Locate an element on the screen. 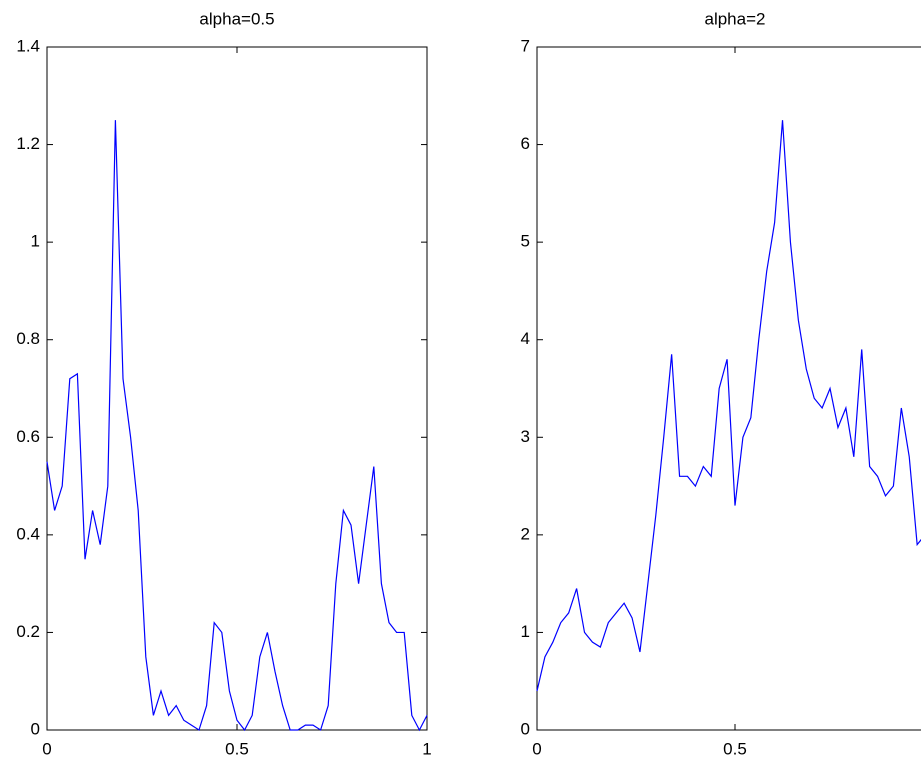 Image resolution: width=921 pixels, height=769 pixels. y-tick-label: 7 is located at coordinates (525, 45).